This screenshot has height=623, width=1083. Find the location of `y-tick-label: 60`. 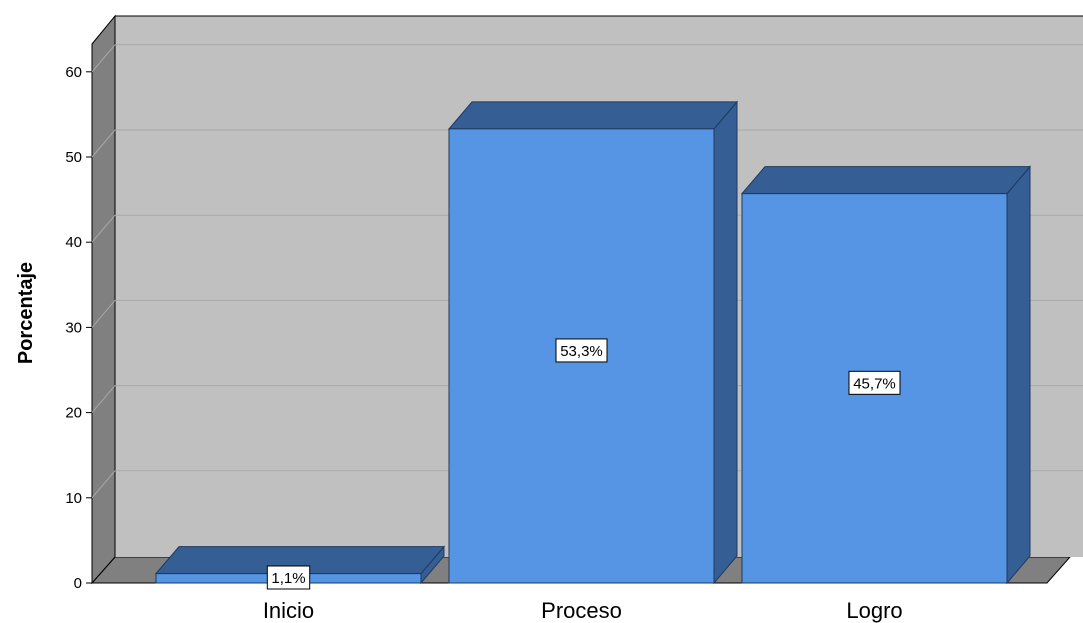

y-tick-label: 60 is located at coordinates (73, 72).